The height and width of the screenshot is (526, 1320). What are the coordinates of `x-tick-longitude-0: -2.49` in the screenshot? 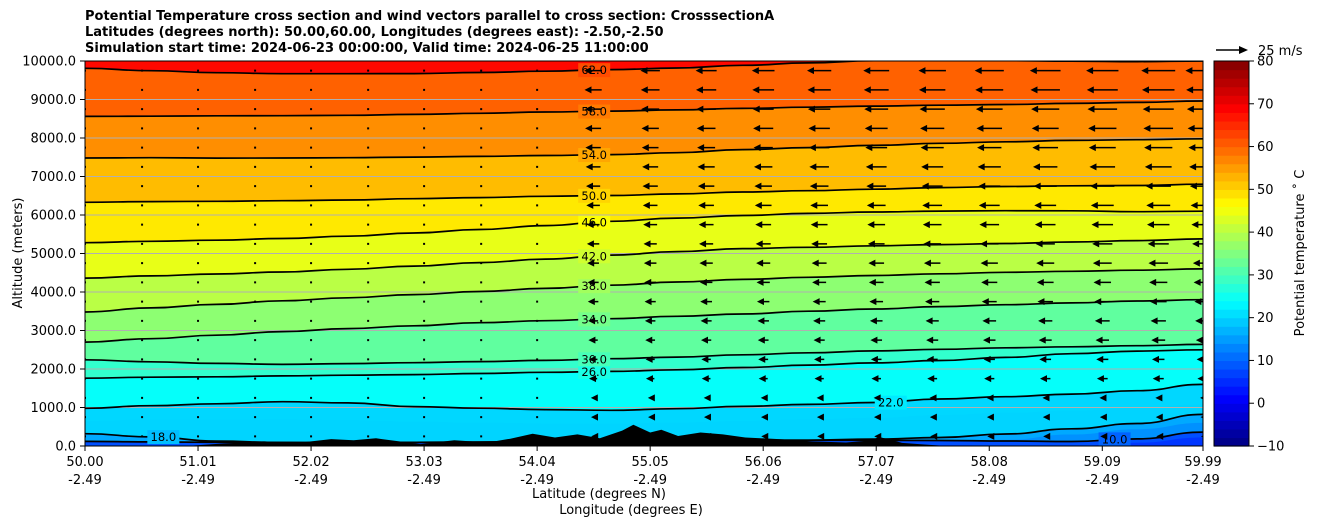 It's located at (85, 480).